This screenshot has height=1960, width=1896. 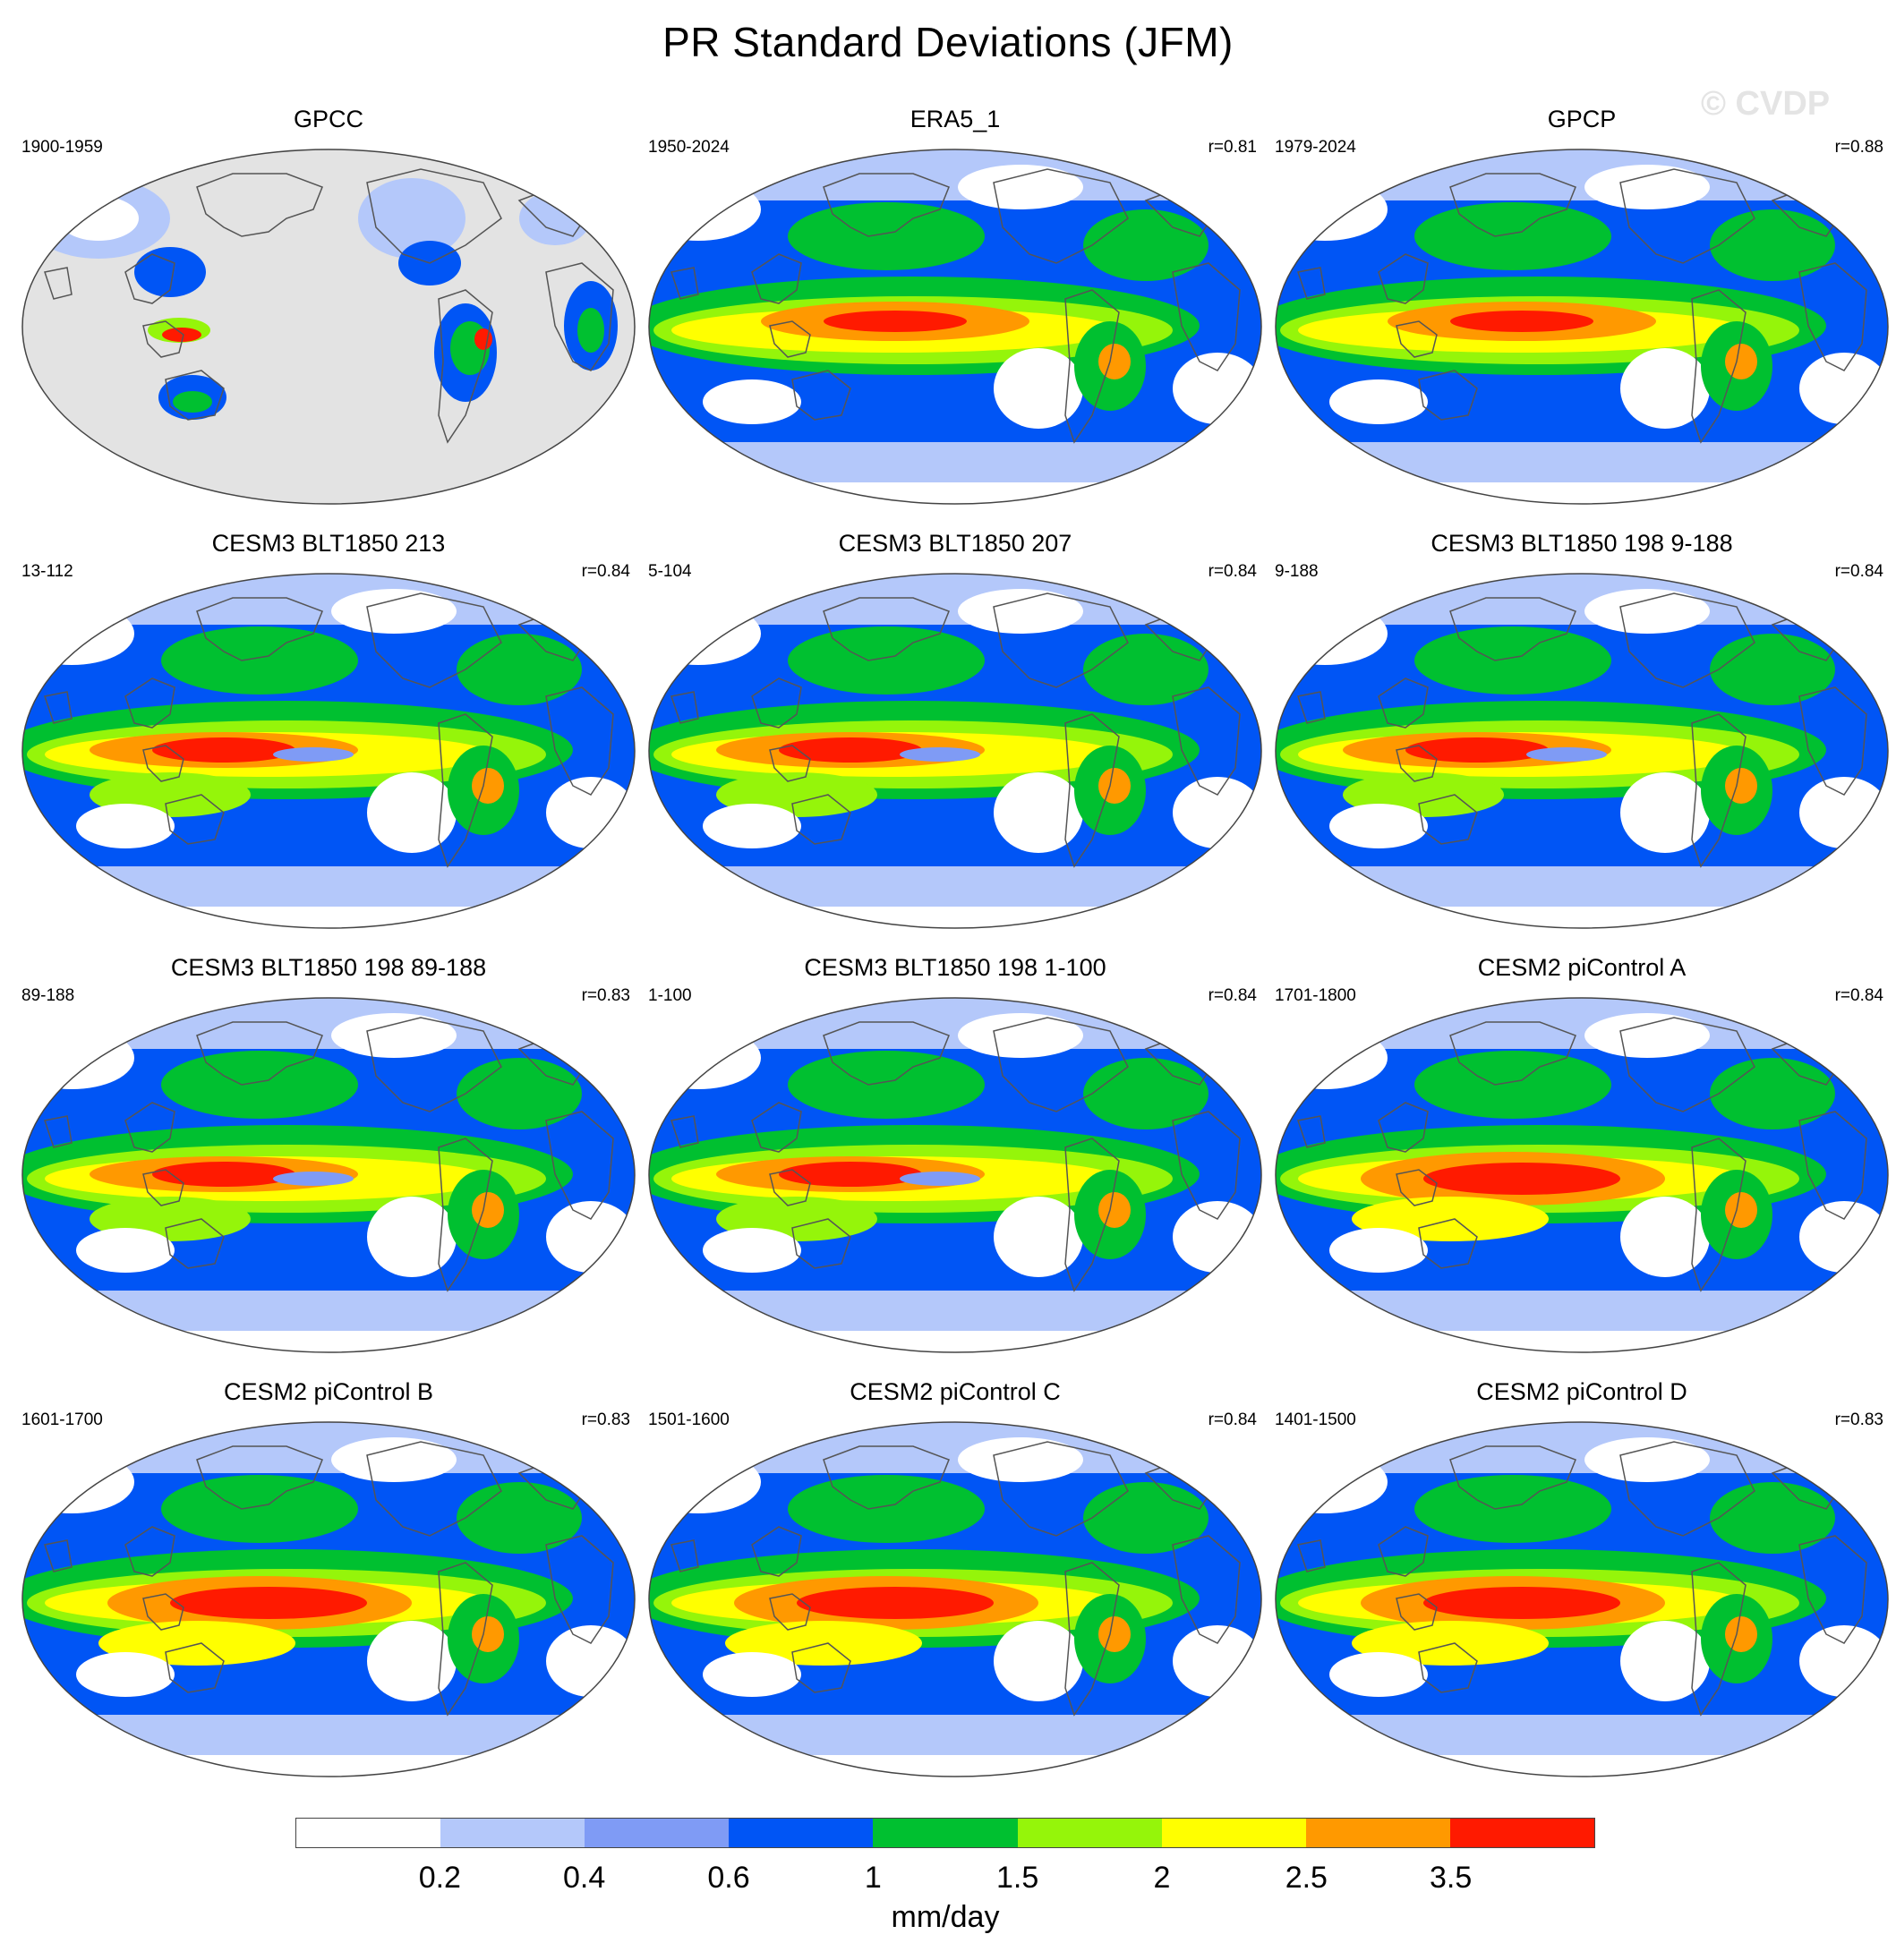 I want to click on map-panel: GPCC 1900-1959, so click(x=328, y=306).